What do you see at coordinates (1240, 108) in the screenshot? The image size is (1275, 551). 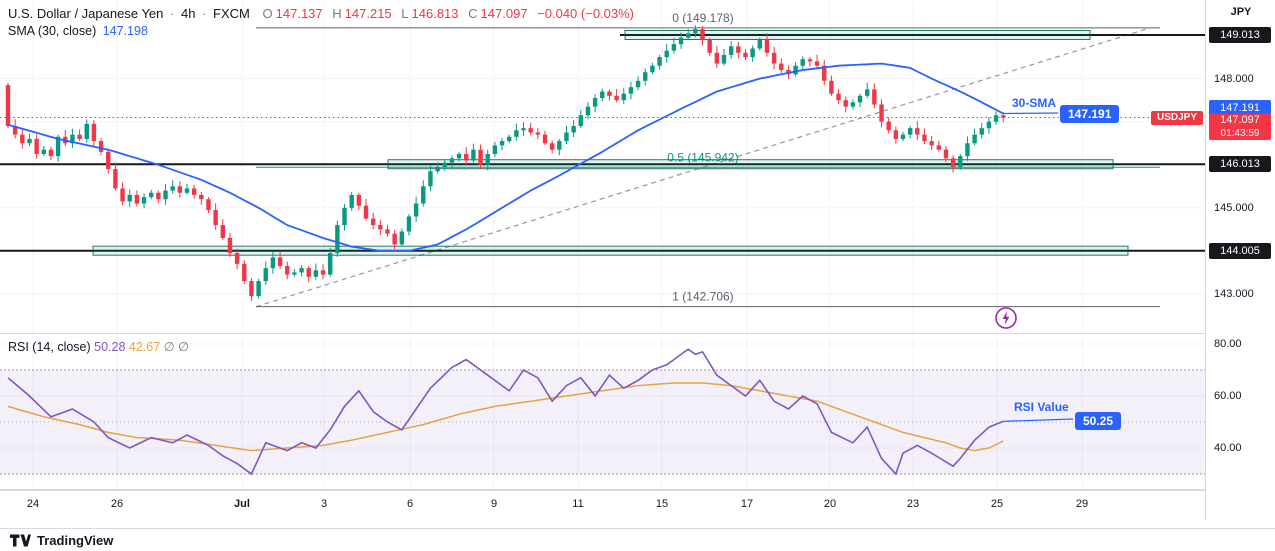 I see `axis-sma-badge: 147.191` at bounding box center [1240, 108].